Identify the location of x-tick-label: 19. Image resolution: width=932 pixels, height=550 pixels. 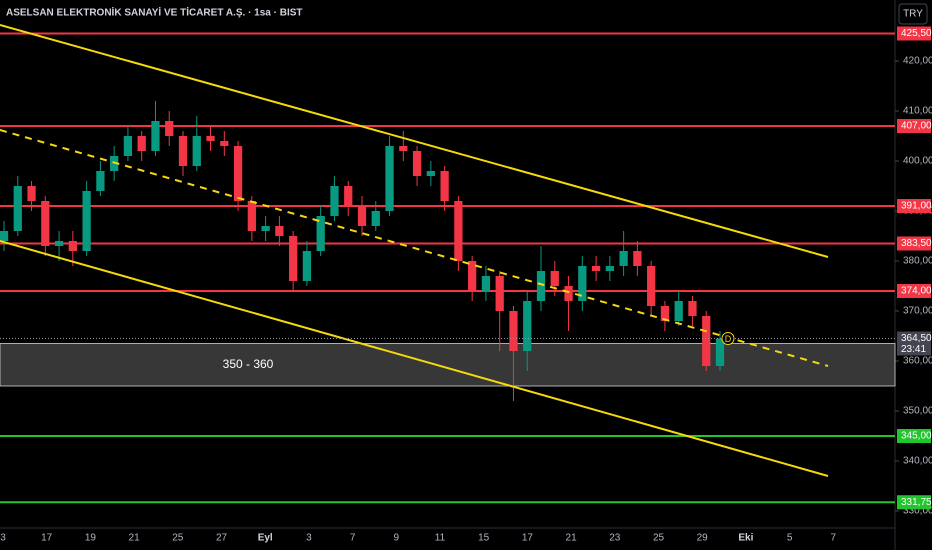
(91, 538).